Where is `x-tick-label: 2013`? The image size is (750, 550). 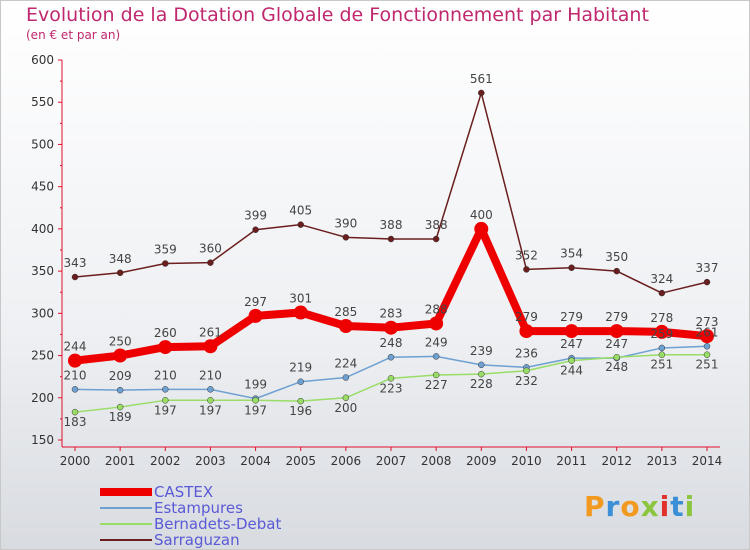
x-tick-label: 2013 is located at coordinates (662, 461).